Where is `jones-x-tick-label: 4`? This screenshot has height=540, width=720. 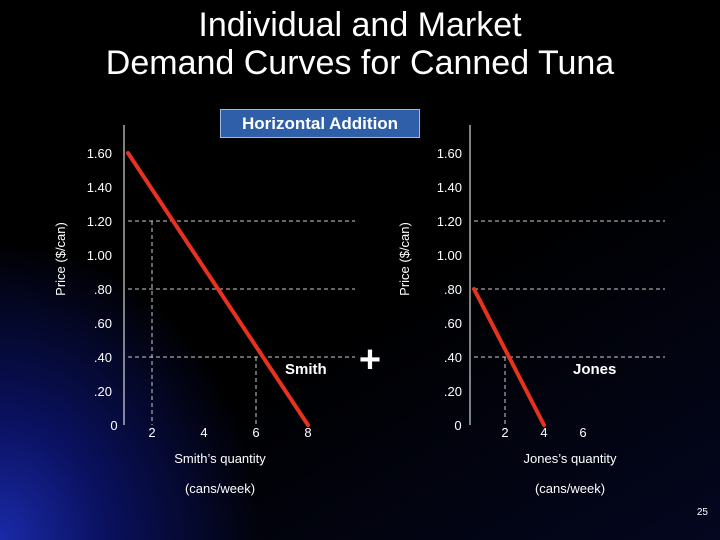
jones-x-tick-label: 4 is located at coordinates (543, 432).